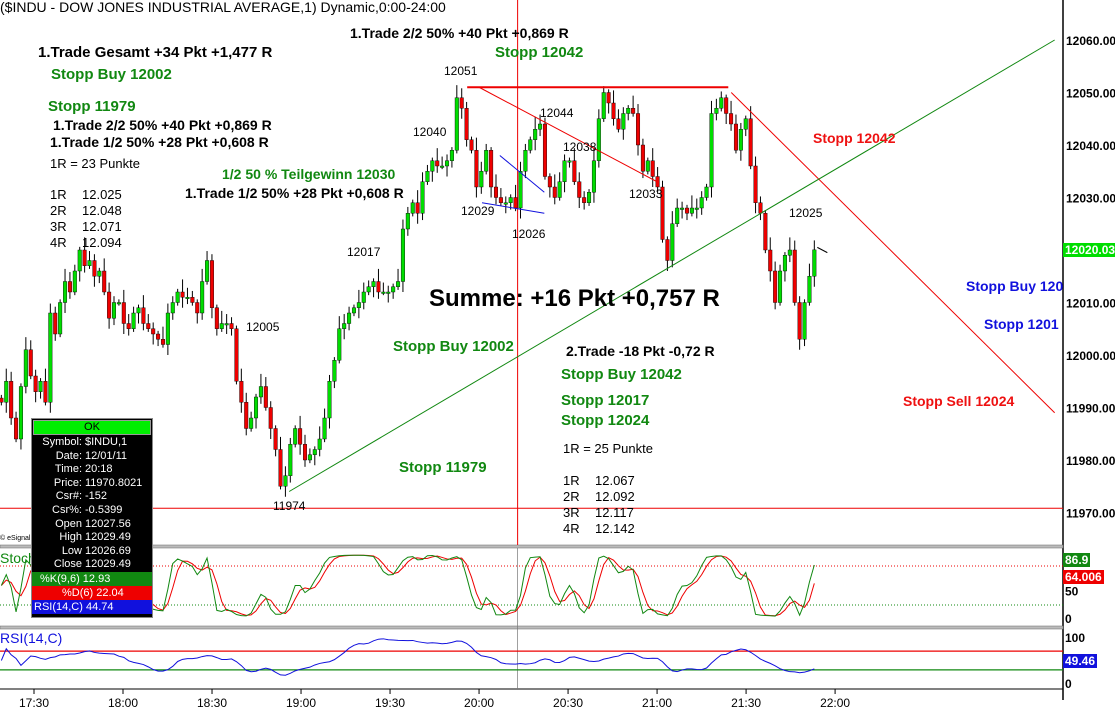  I want to click on r-level-value: 12.094, so click(102, 242).